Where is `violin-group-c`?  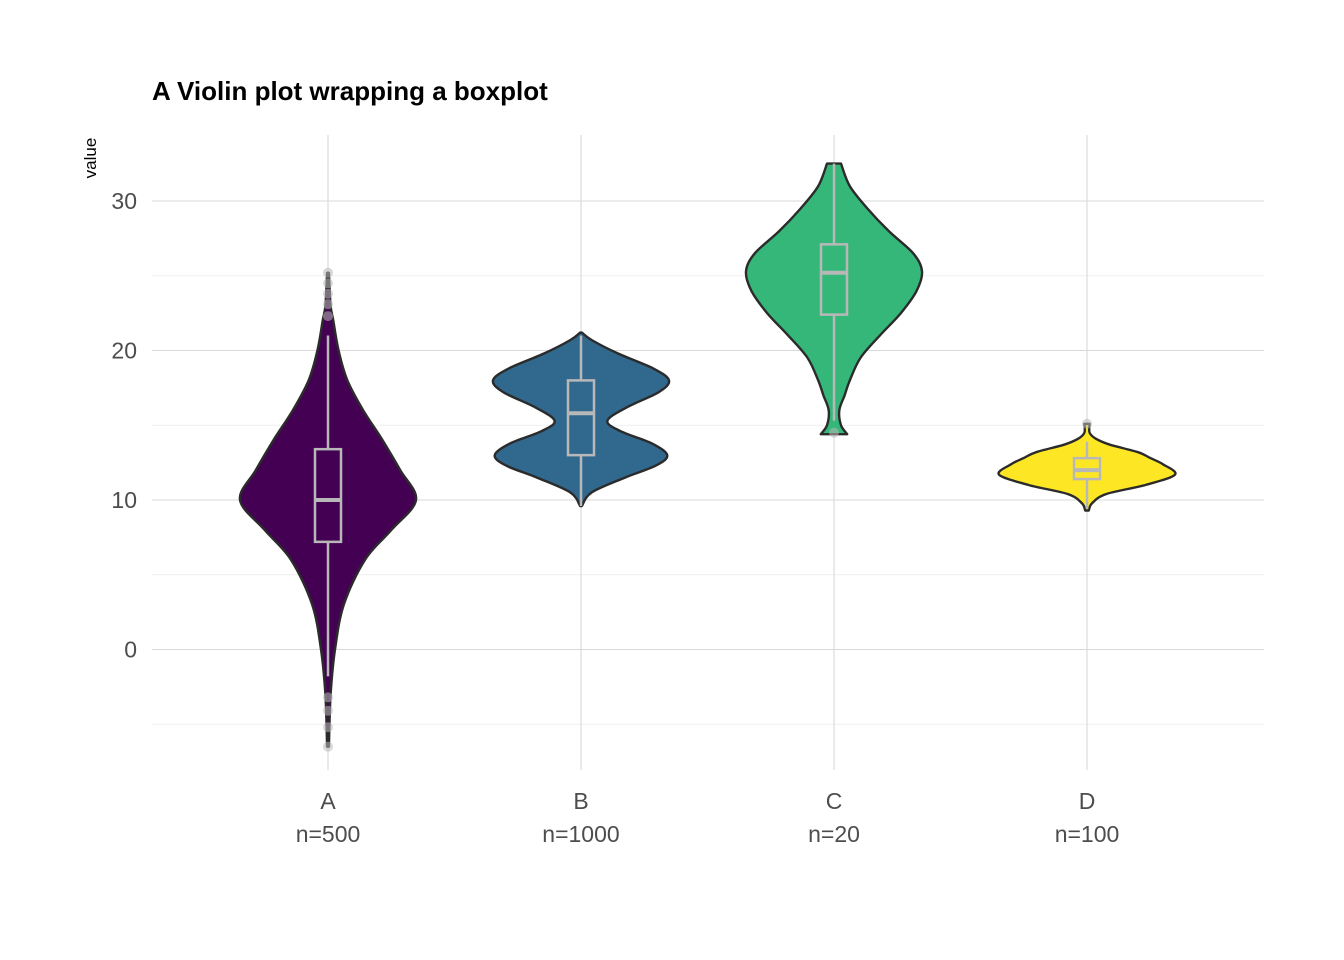 violin-group-c is located at coordinates (834, 300).